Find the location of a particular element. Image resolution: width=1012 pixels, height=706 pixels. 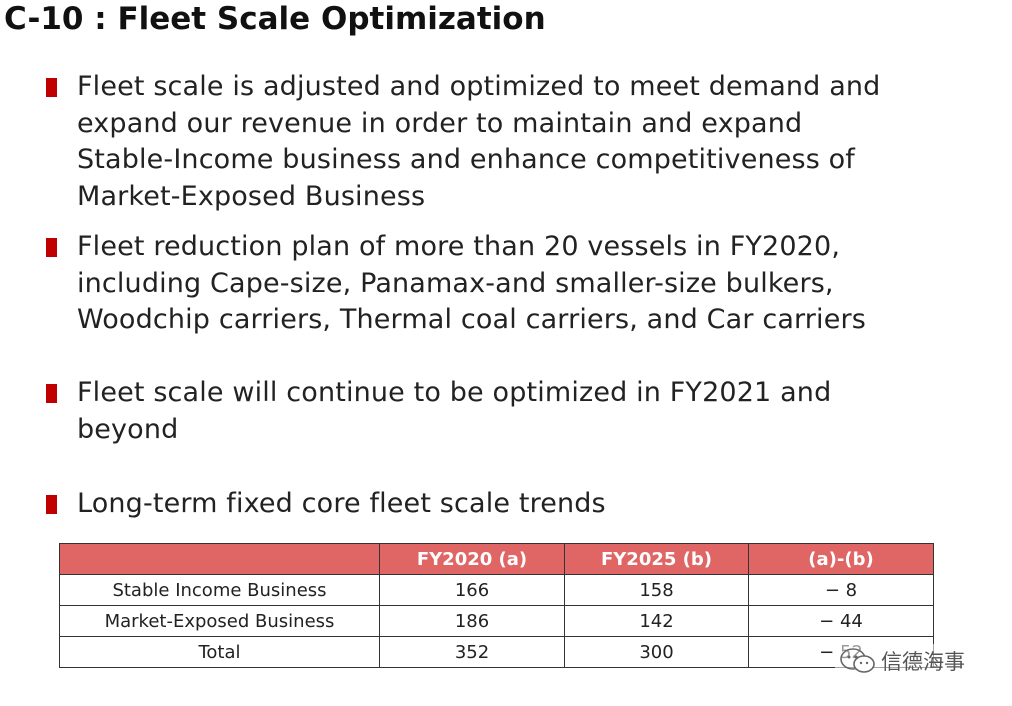

table-row: Stable Income Business 166 158 − 8 is located at coordinates (496, 590).